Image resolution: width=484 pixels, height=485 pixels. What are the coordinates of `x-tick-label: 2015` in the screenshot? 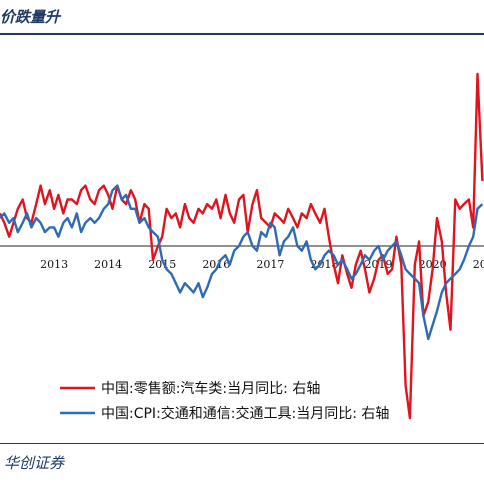 It's located at (162, 264).